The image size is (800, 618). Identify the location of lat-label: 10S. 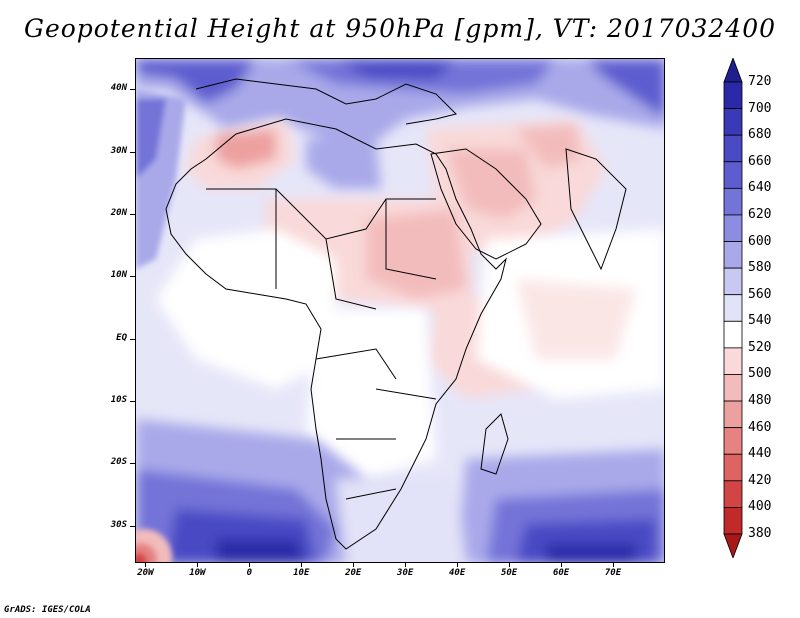
(118, 399).